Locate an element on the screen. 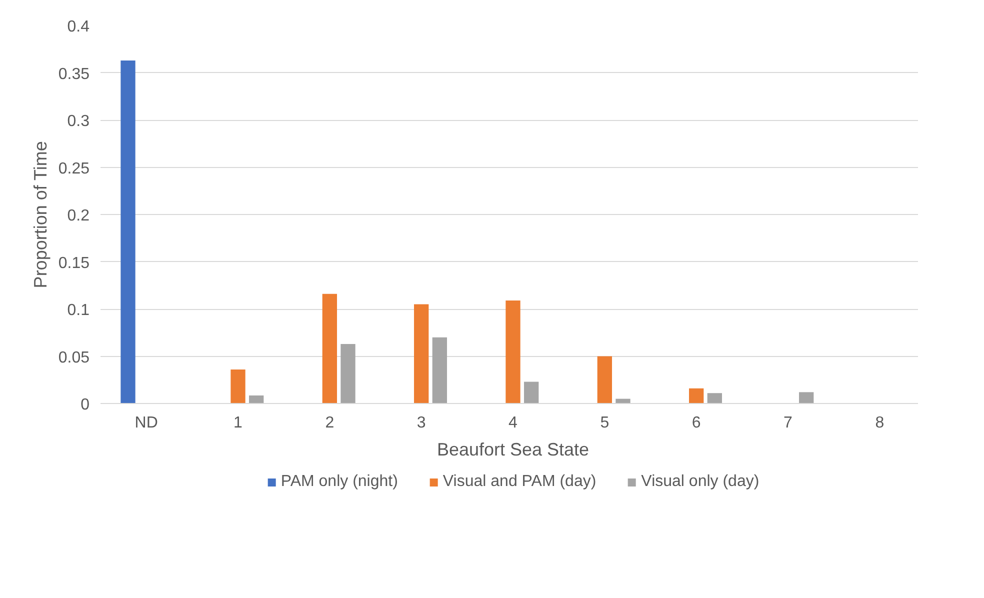  y-tick-label: 0 is located at coordinates (85, 405).